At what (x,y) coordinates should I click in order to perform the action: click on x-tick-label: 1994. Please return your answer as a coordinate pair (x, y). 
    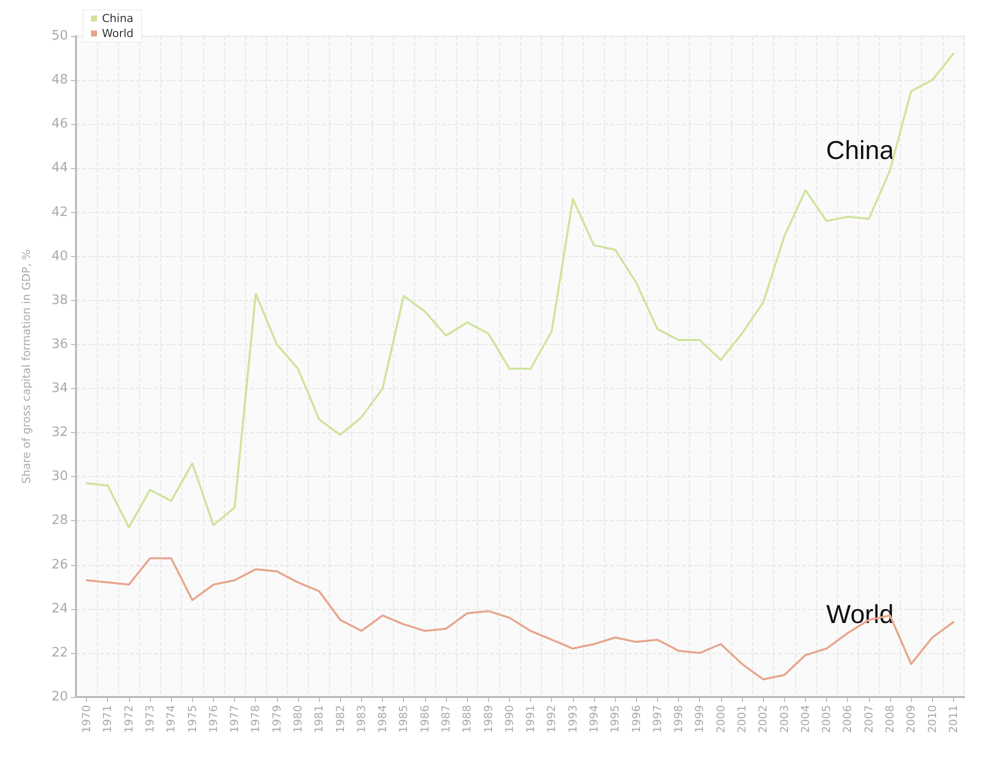
    Looking at the image, I should click on (594, 719).